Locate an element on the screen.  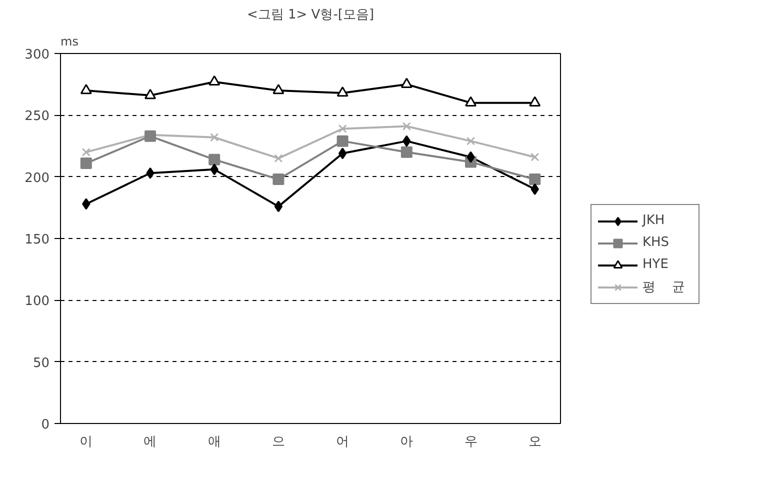
x-tick-label: 어 is located at coordinates (343, 442).